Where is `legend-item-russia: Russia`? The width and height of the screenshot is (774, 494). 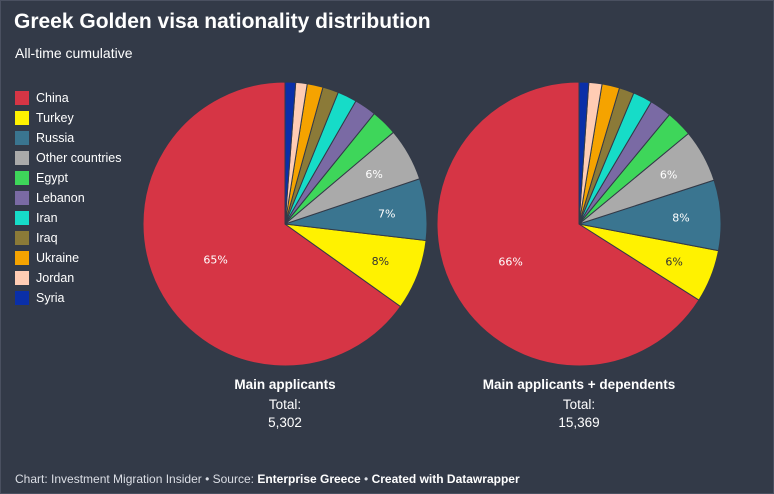
legend-item-russia: Russia is located at coordinates (68, 138).